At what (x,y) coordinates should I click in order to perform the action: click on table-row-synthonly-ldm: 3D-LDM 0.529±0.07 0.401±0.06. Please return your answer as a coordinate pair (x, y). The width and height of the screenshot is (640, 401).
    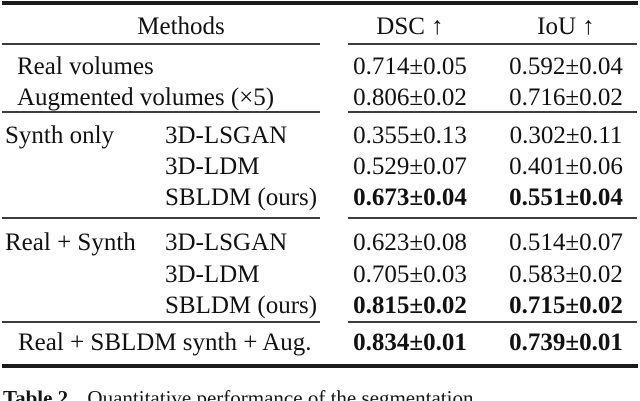
    Looking at the image, I should click on (320, 167).